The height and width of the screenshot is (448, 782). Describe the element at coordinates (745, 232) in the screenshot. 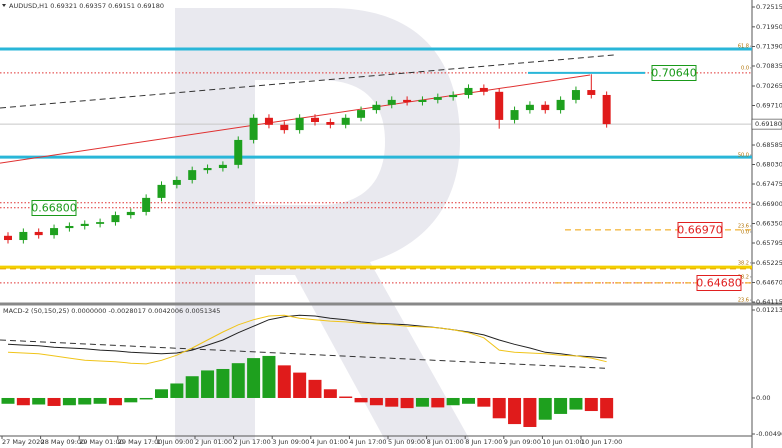

I see `fib-label: 0.0` at that location.